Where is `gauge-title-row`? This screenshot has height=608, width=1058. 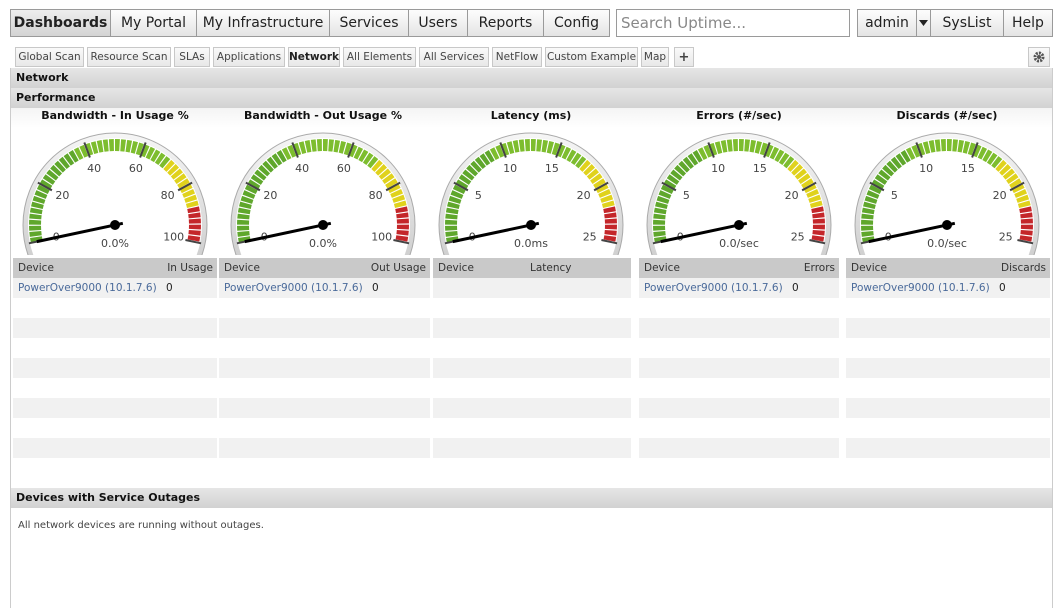 gauge-title-row is located at coordinates (531, 118).